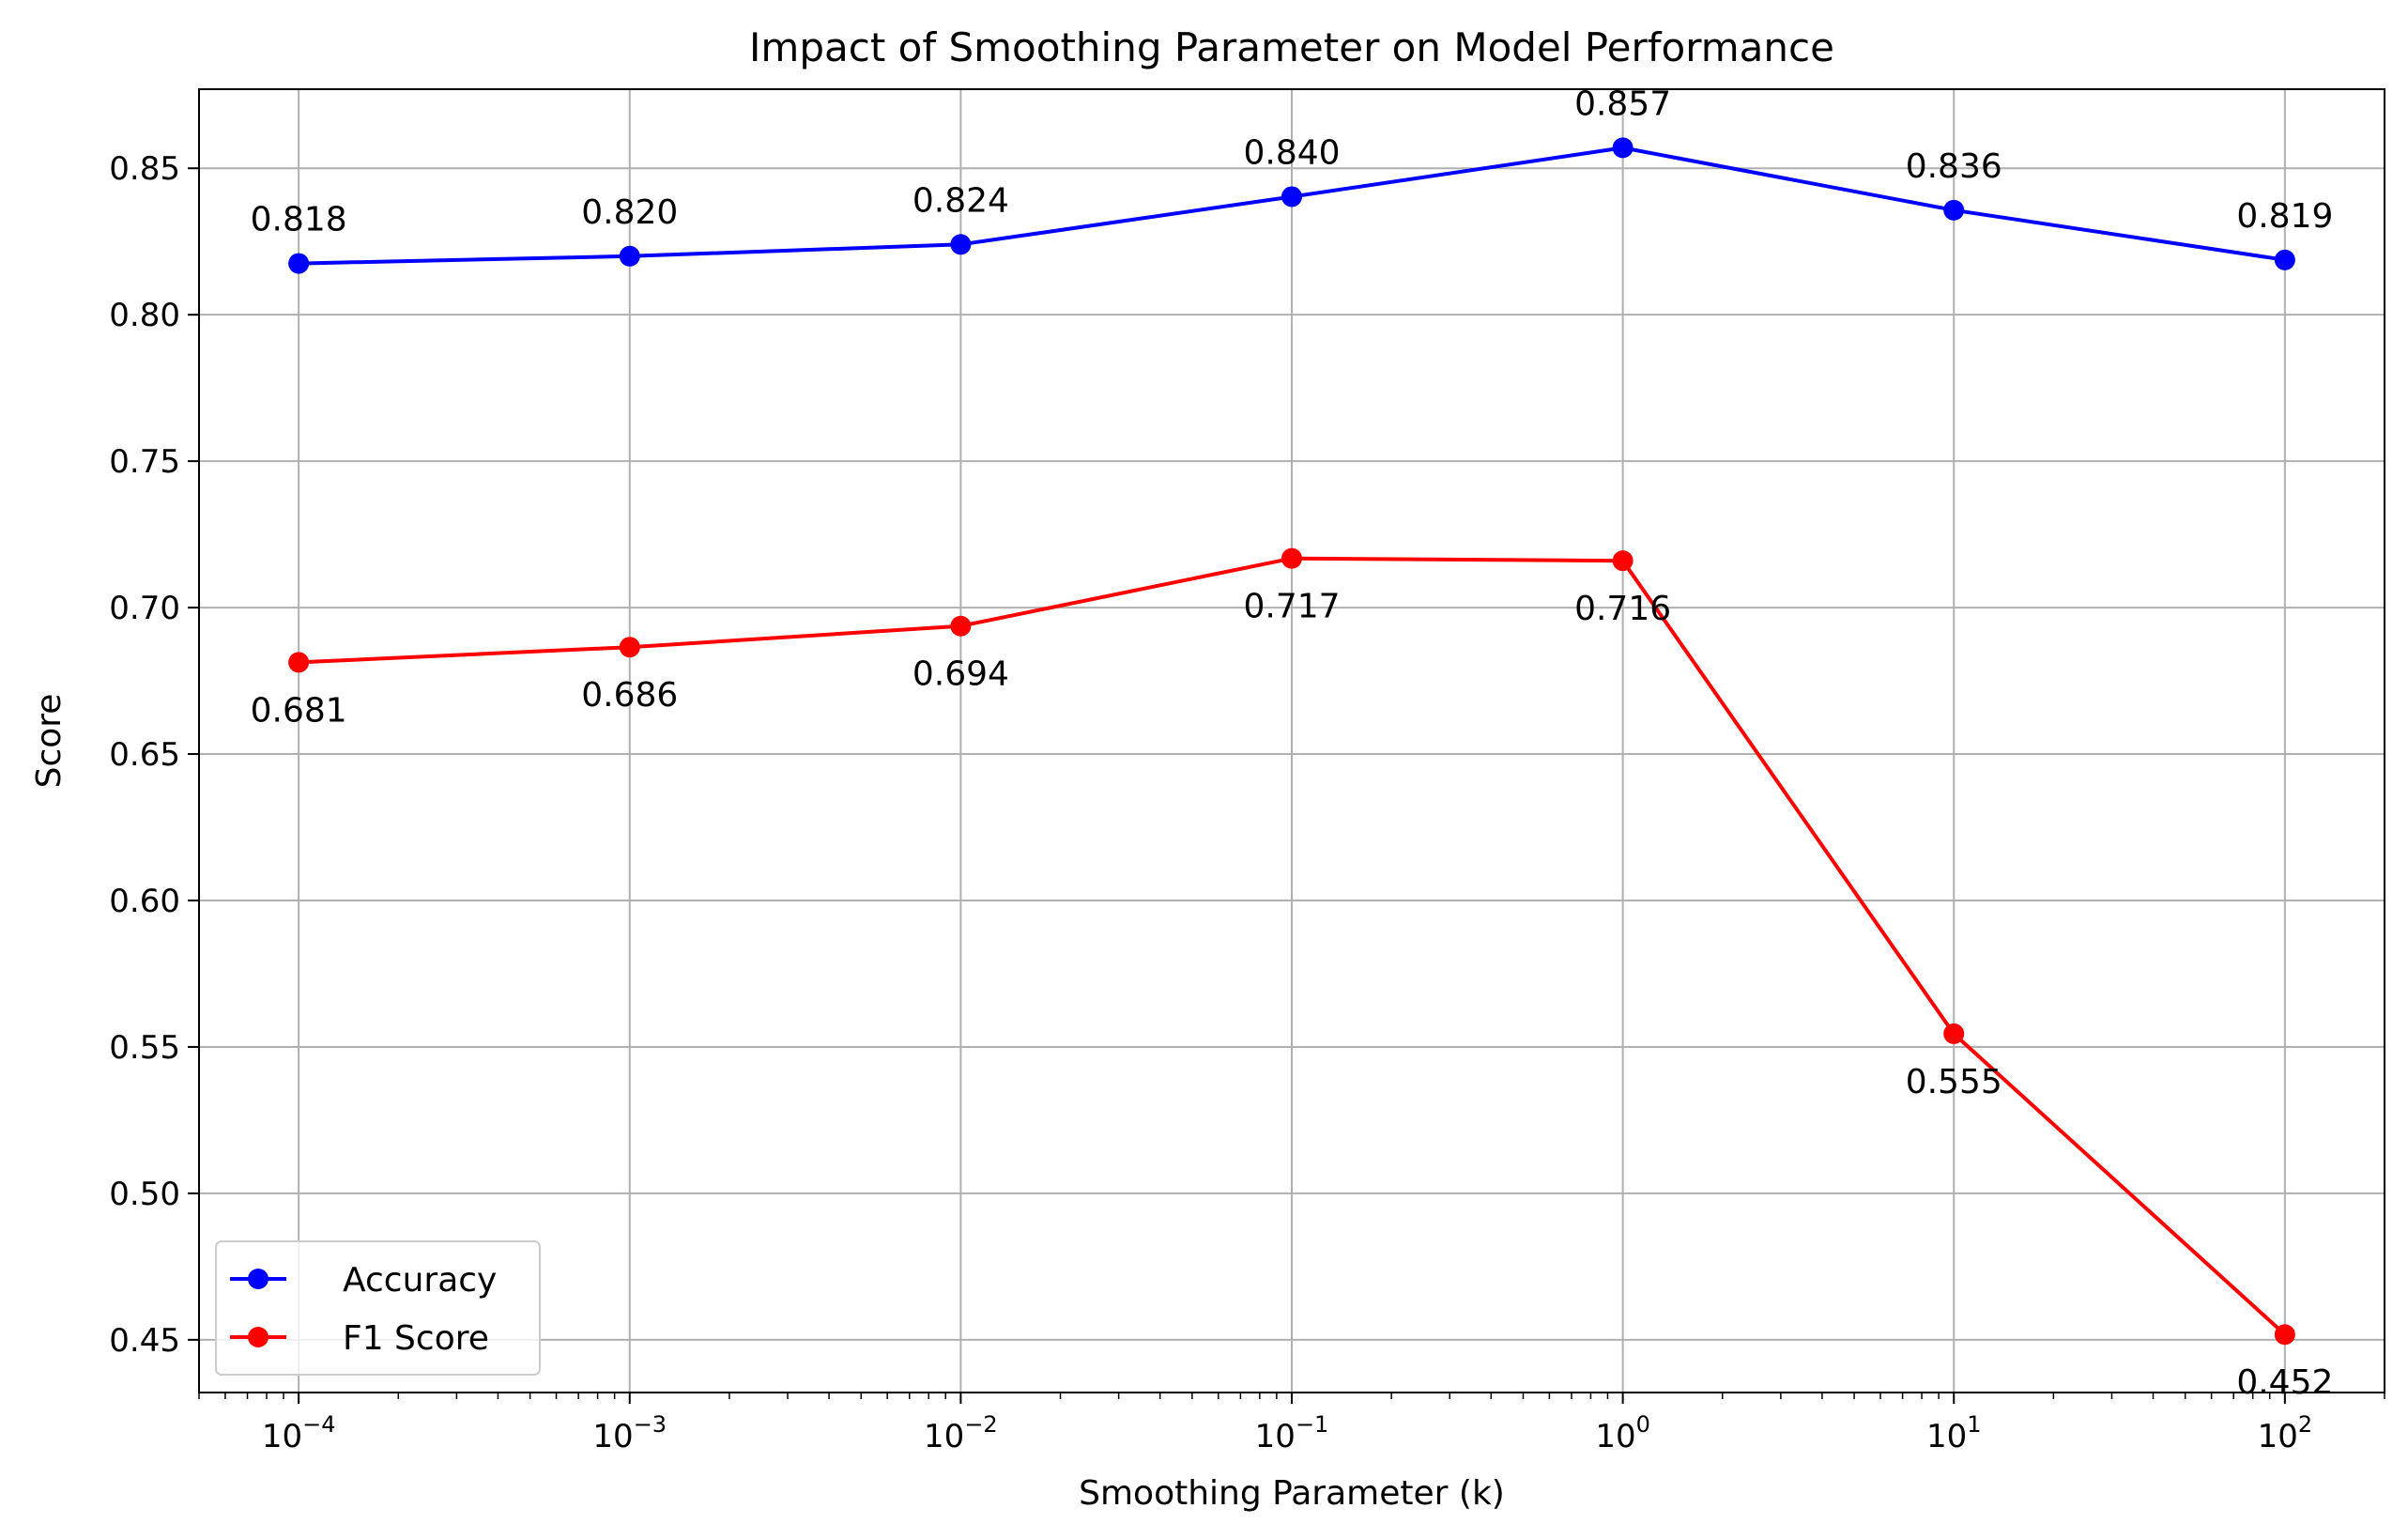 This screenshot has height=1539, width=2408. I want to click on data-label: 0.819, so click(2284, 216).